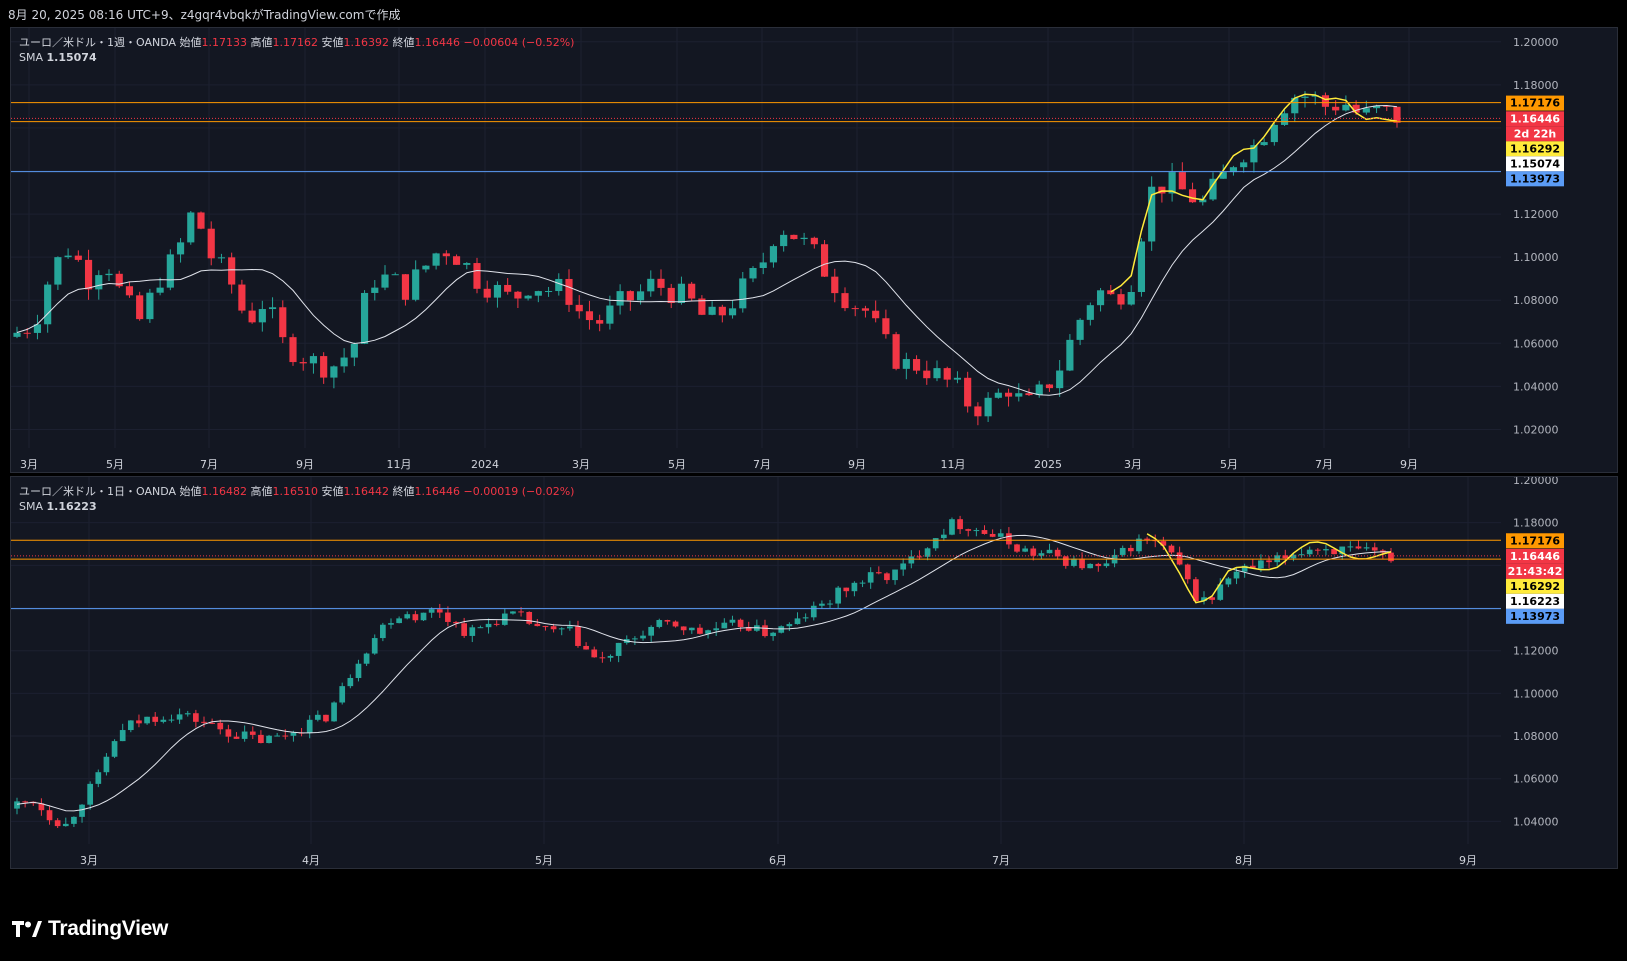 Image resolution: width=1627 pixels, height=961 pixels. I want to click on weekly-x-tick-label: 5月, so click(677, 464).